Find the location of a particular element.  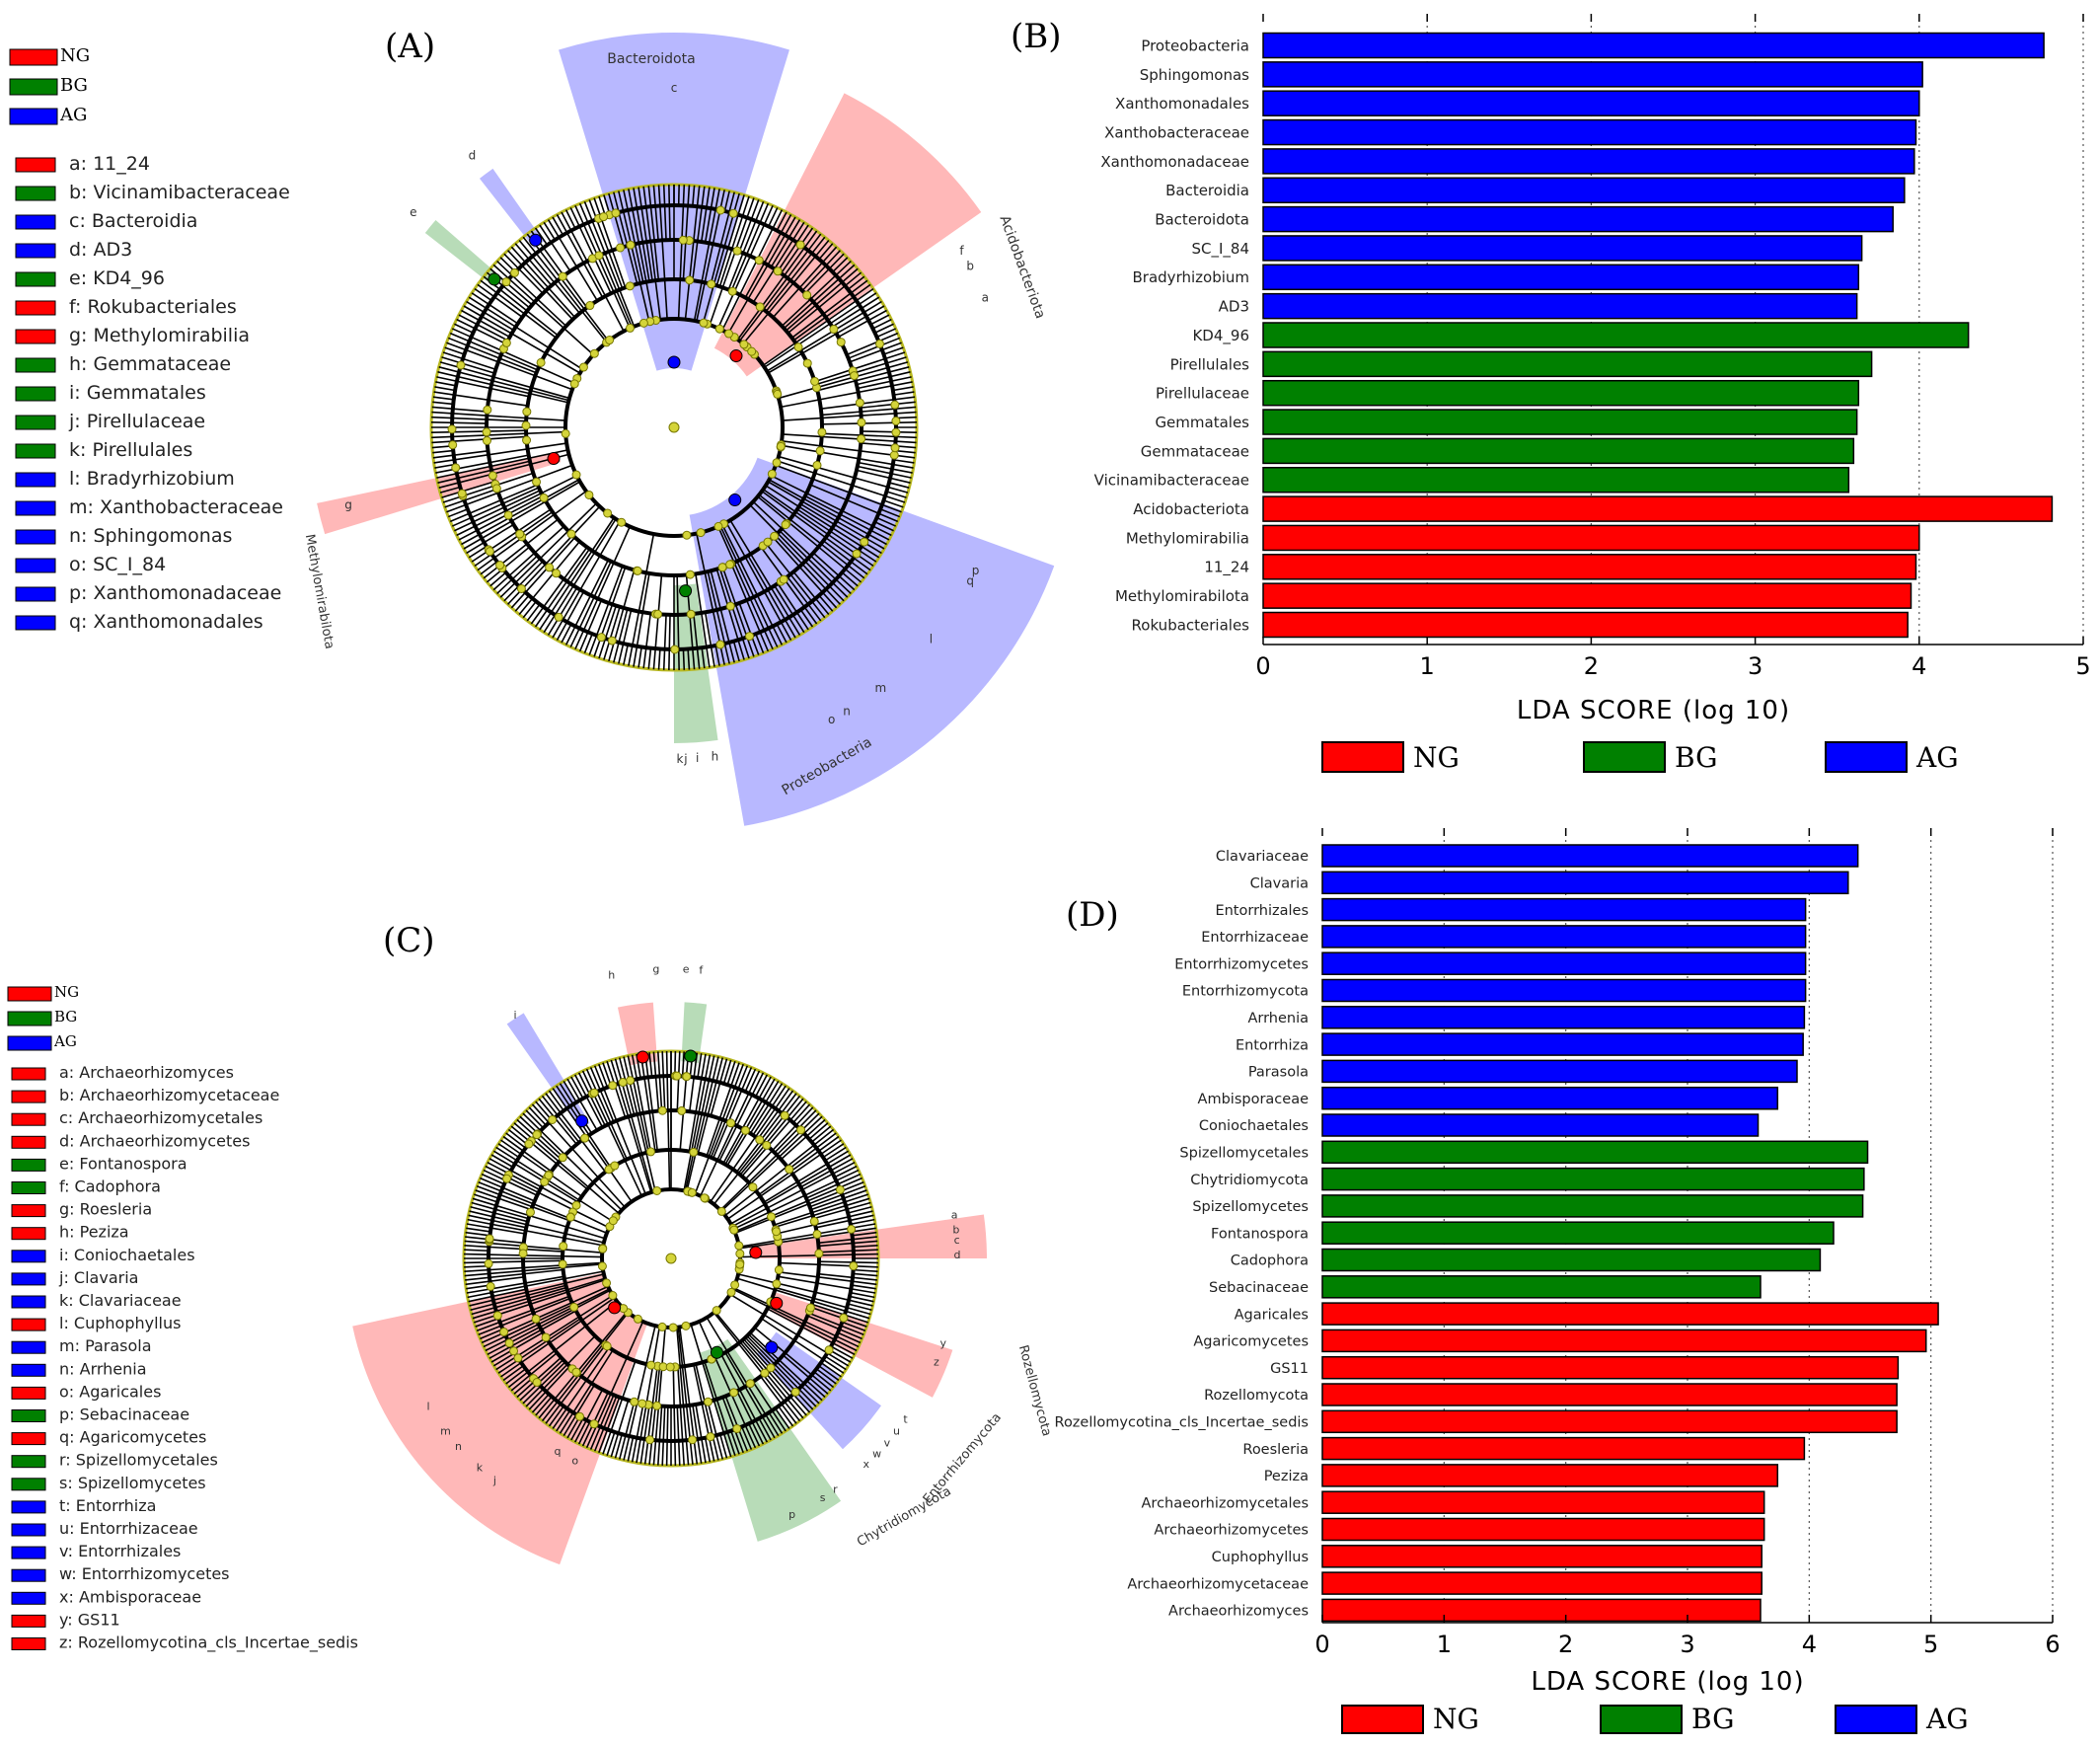

legend-taxon-label: p: Sebacinaceae is located at coordinates (124, 1414).